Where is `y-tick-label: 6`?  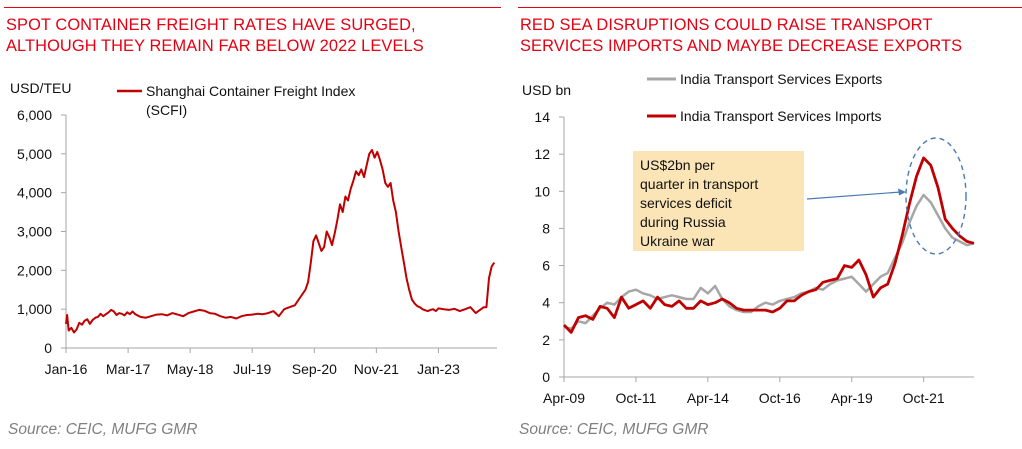
y-tick-label: 6 is located at coordinates (546, 266).